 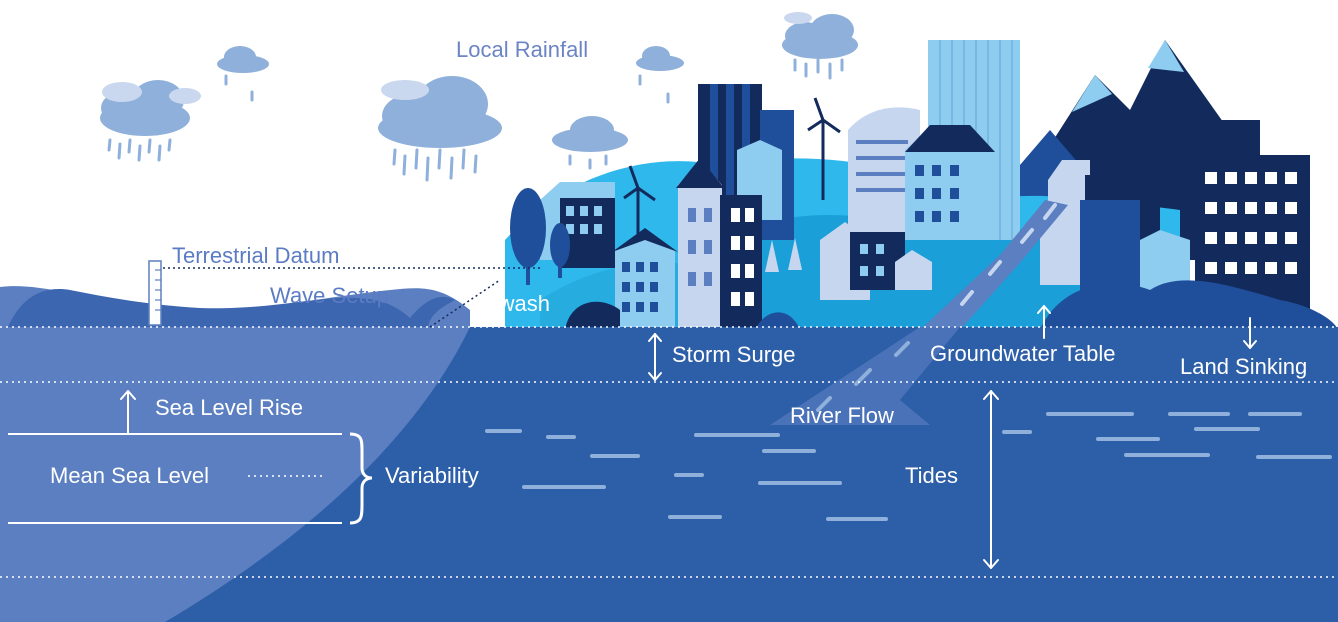 I want to click on sea-level-rise-arrow-icon, so click(x=128, y=412).